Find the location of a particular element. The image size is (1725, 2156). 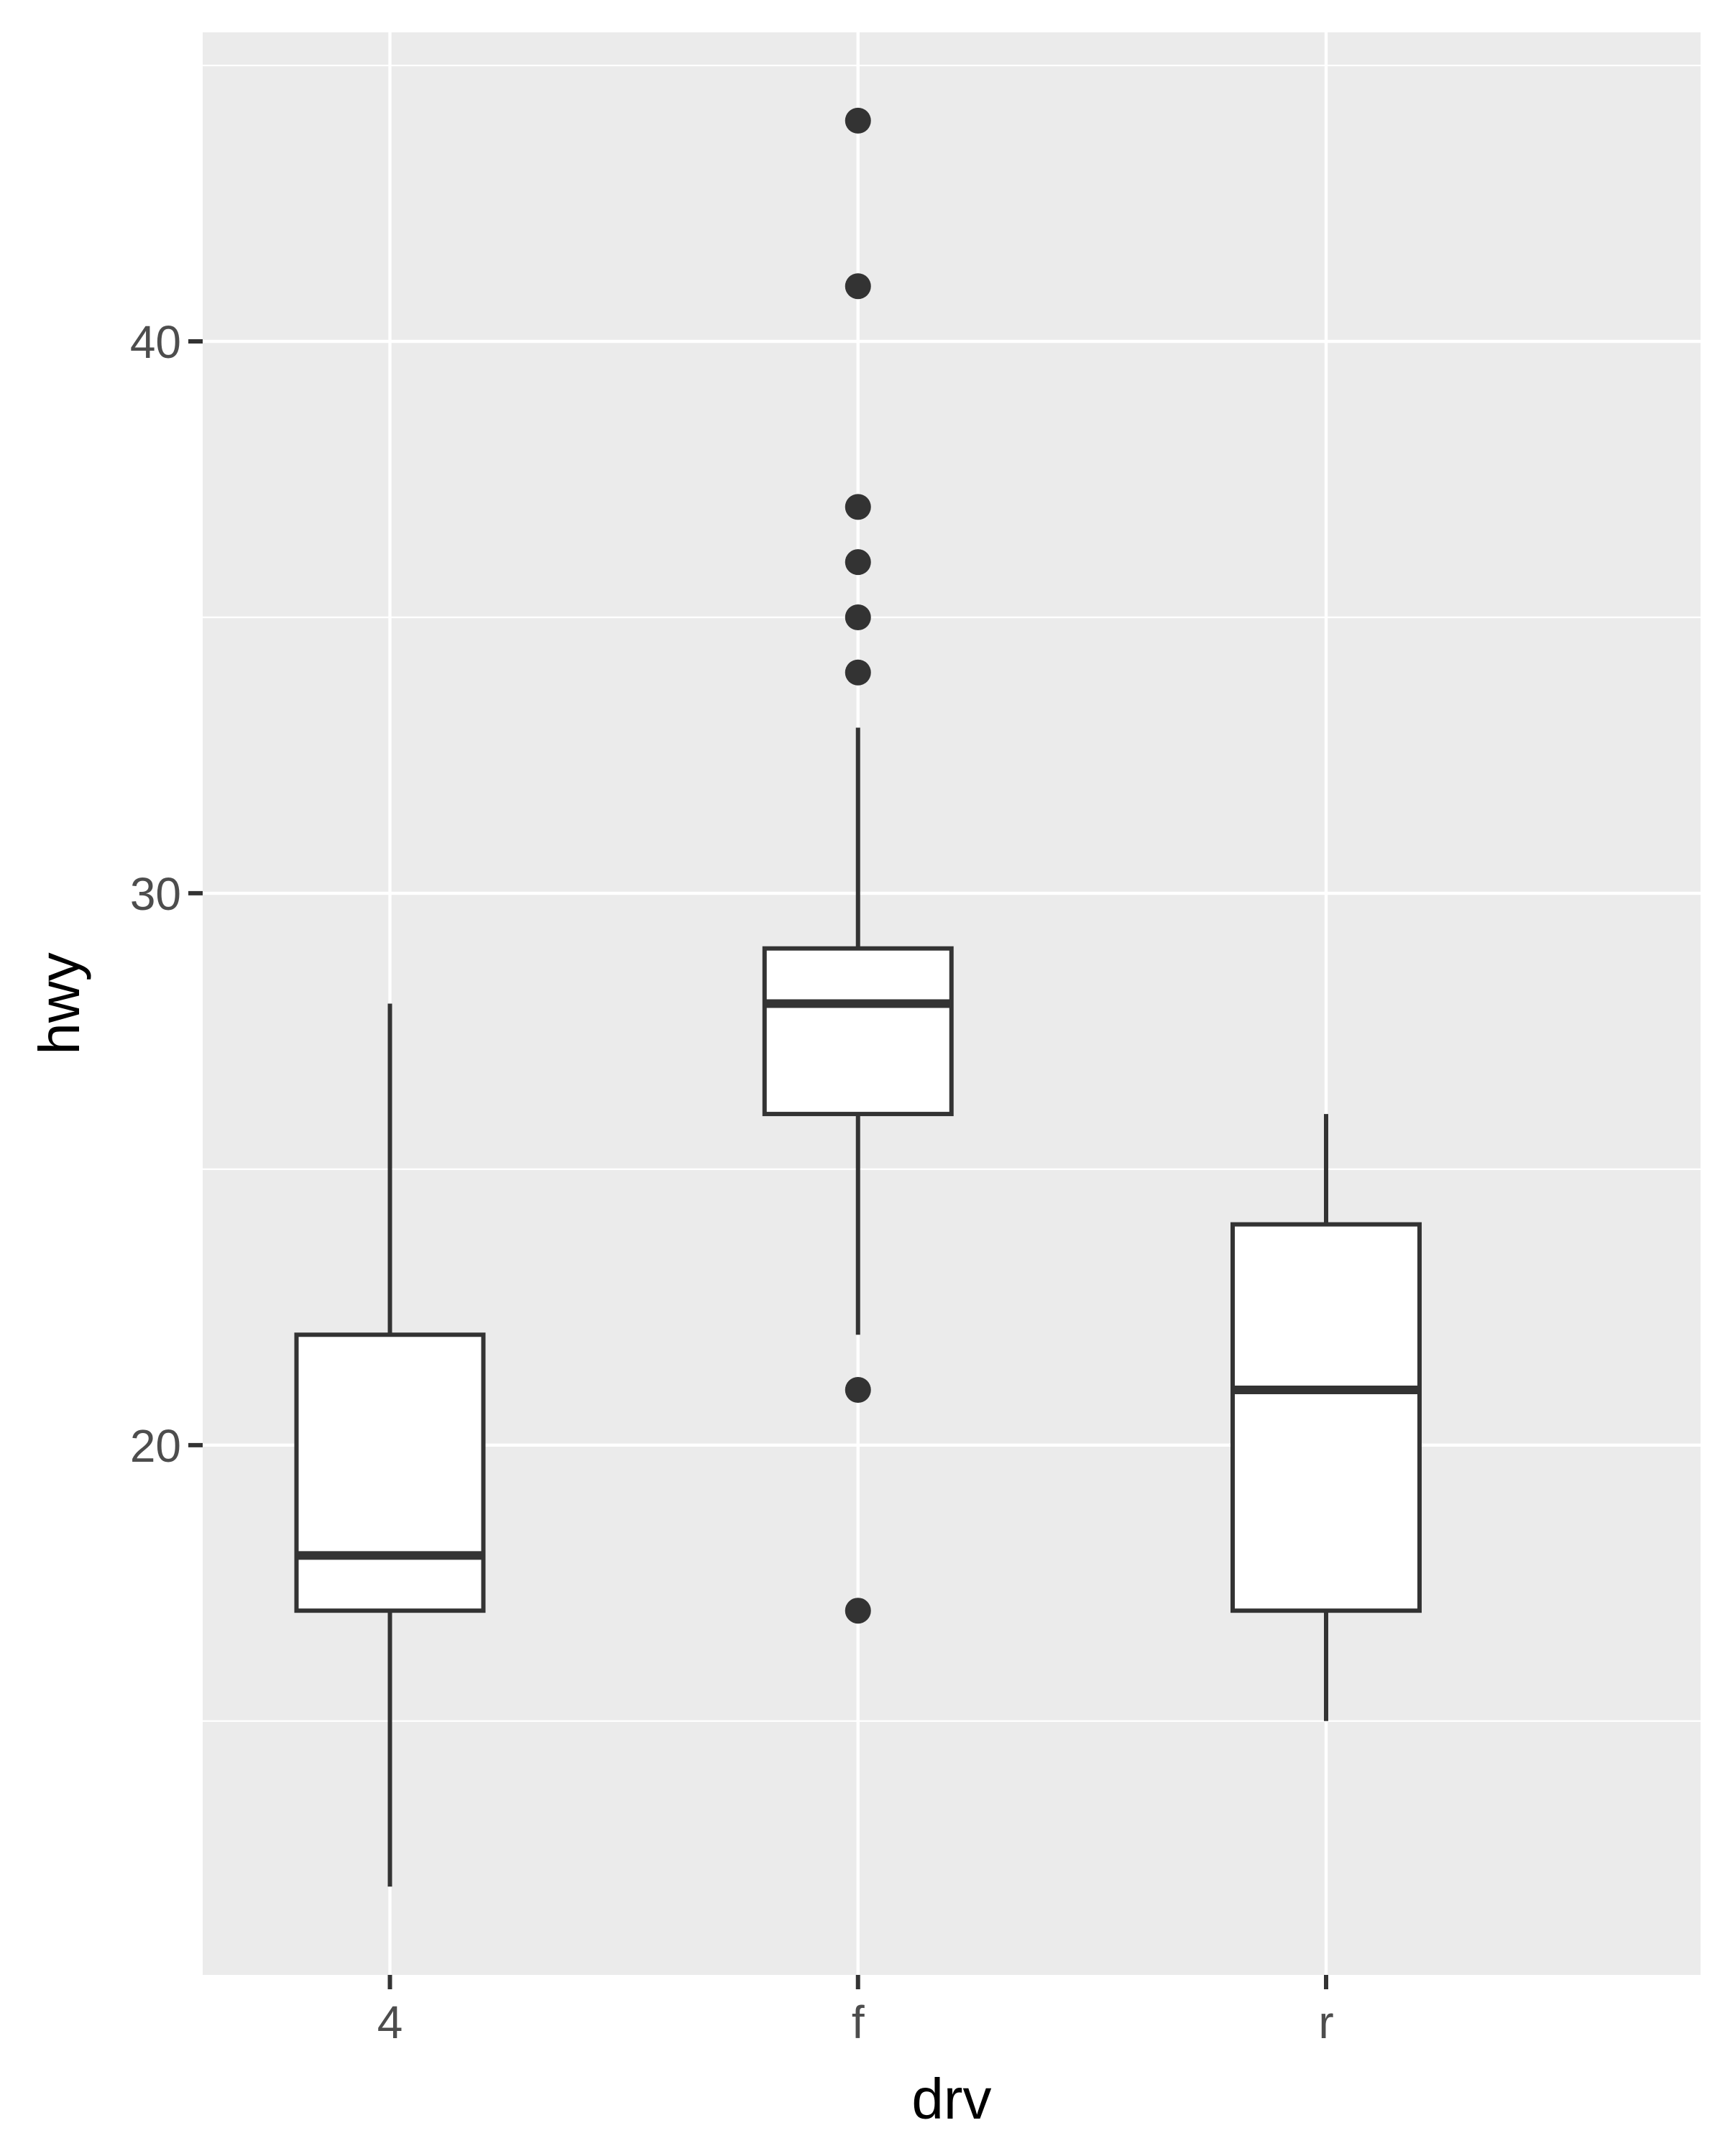

y-axis: 20 30 40 is located at coordinates (166, 894).